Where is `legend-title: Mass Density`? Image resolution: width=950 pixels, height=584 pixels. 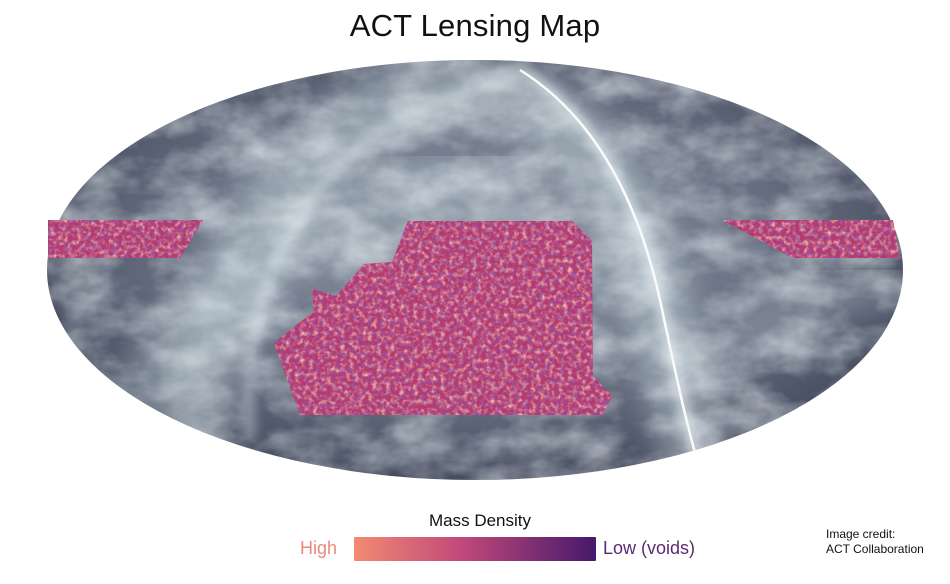 legend-title: Mass Density is located at coordinates (480, 520).